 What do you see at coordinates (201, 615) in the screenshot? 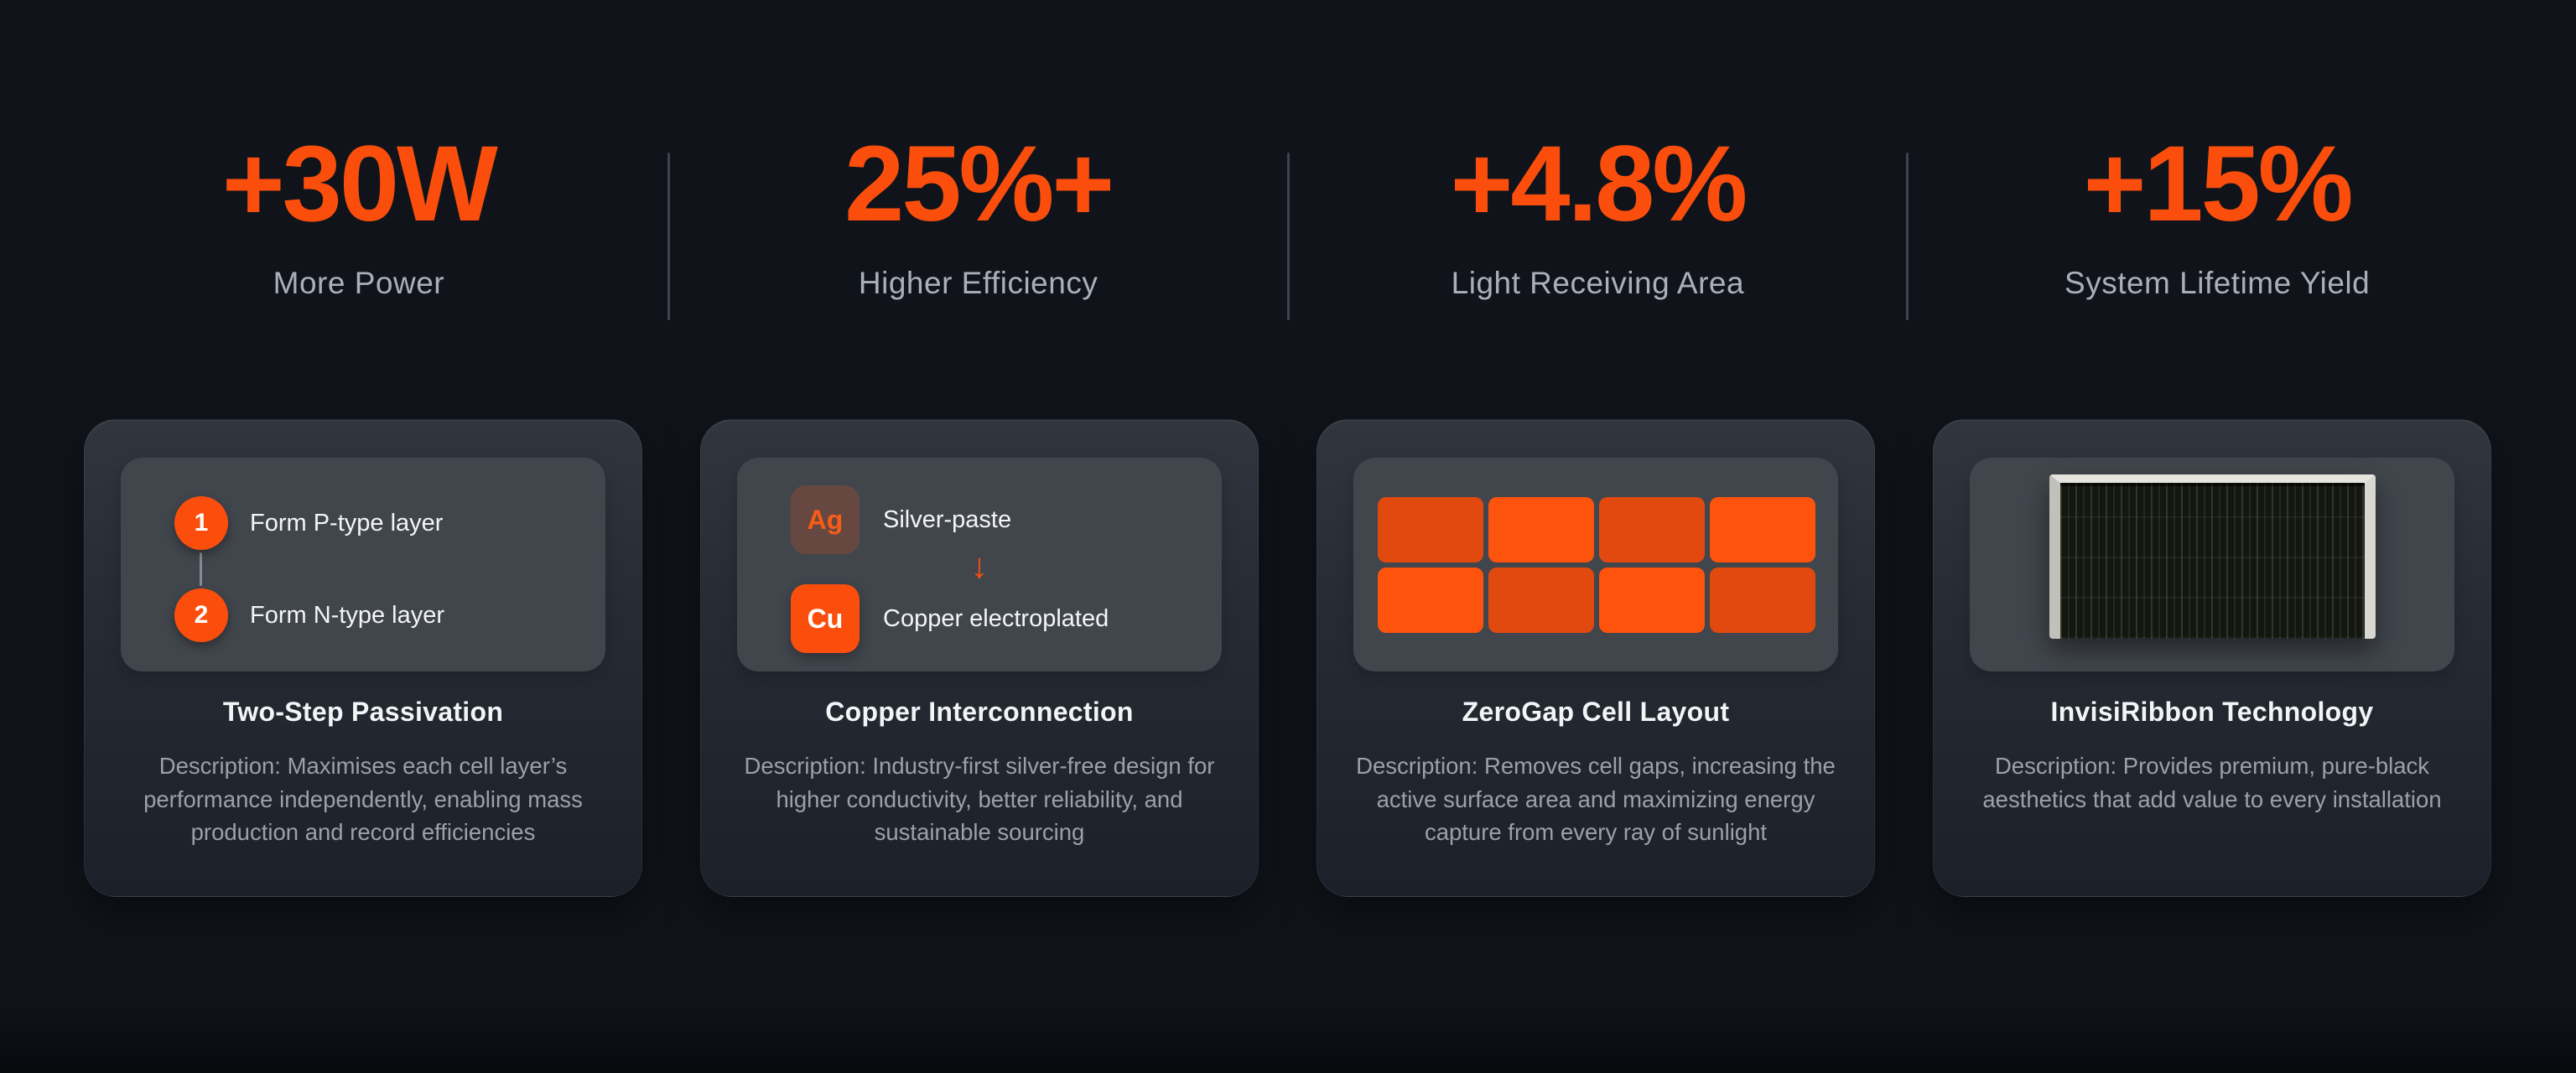
I see `step-2-badge: 2` at bounding box center [201, 615].